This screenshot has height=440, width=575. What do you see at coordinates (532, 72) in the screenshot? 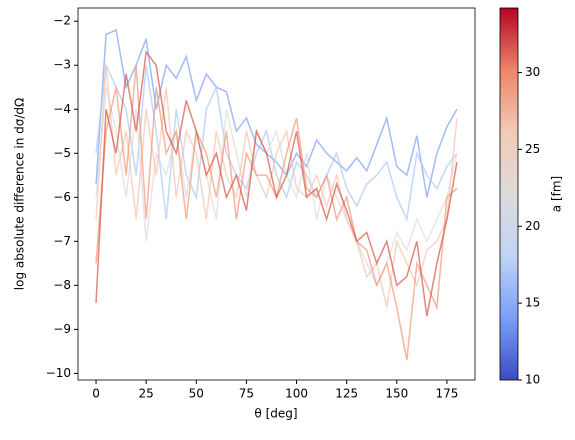
I see `colorbar-tick-label: 30` at bounding box center [532, 72].